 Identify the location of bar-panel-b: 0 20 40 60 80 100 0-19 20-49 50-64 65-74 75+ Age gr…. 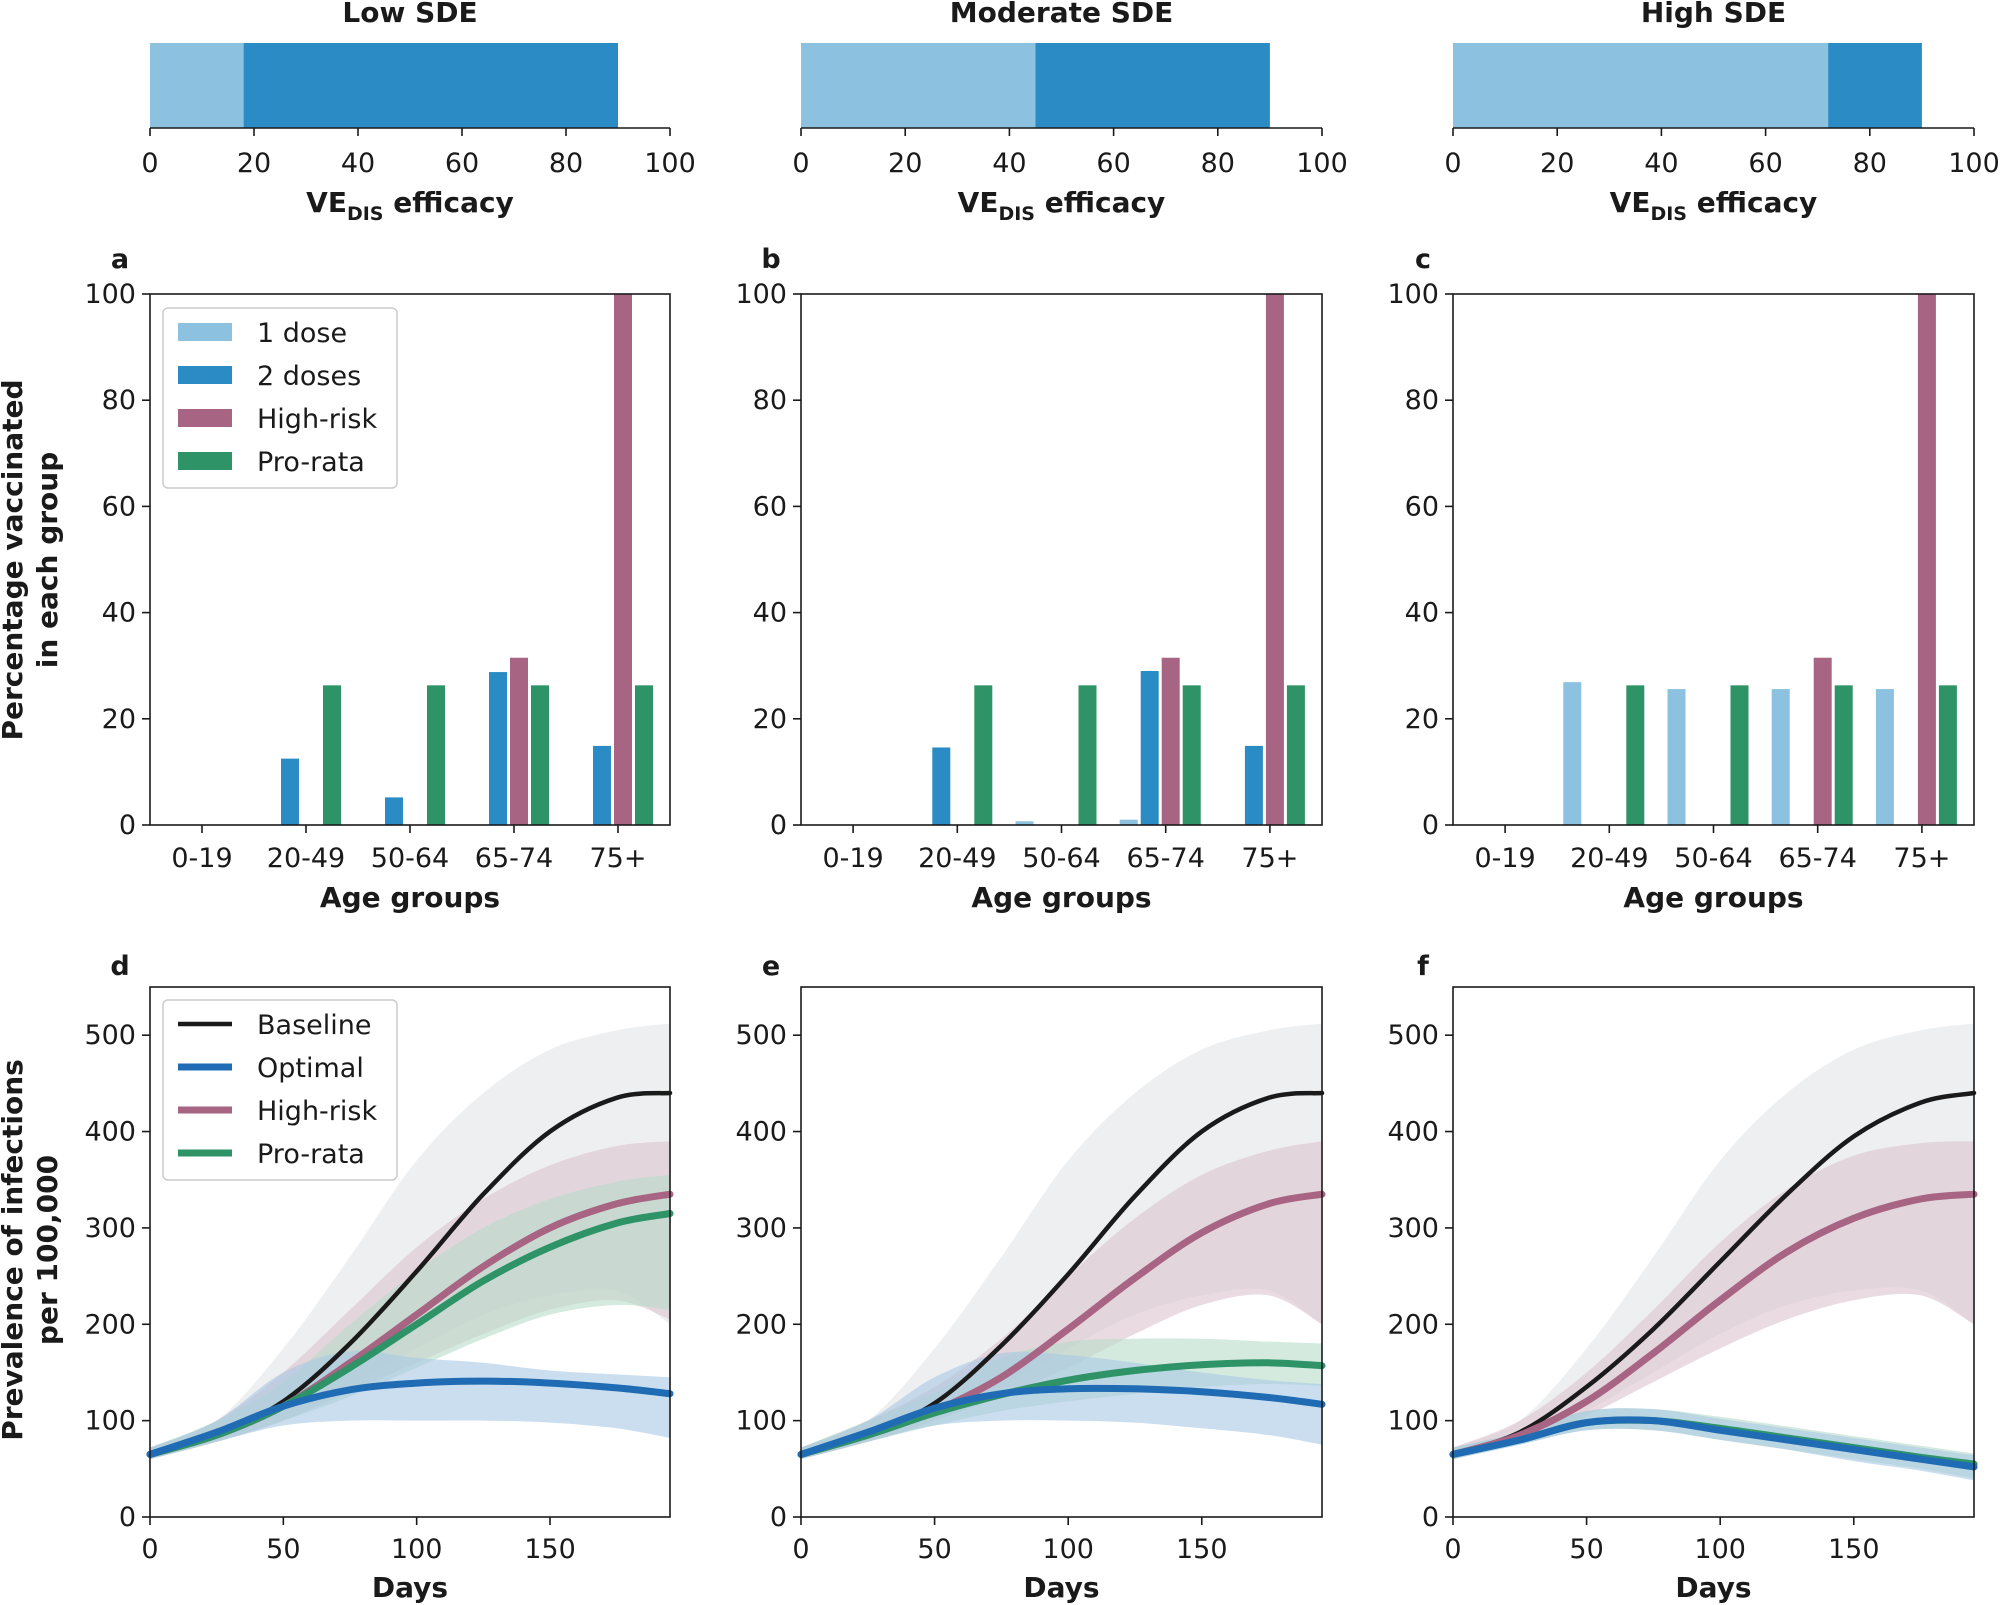
(1029, 579).